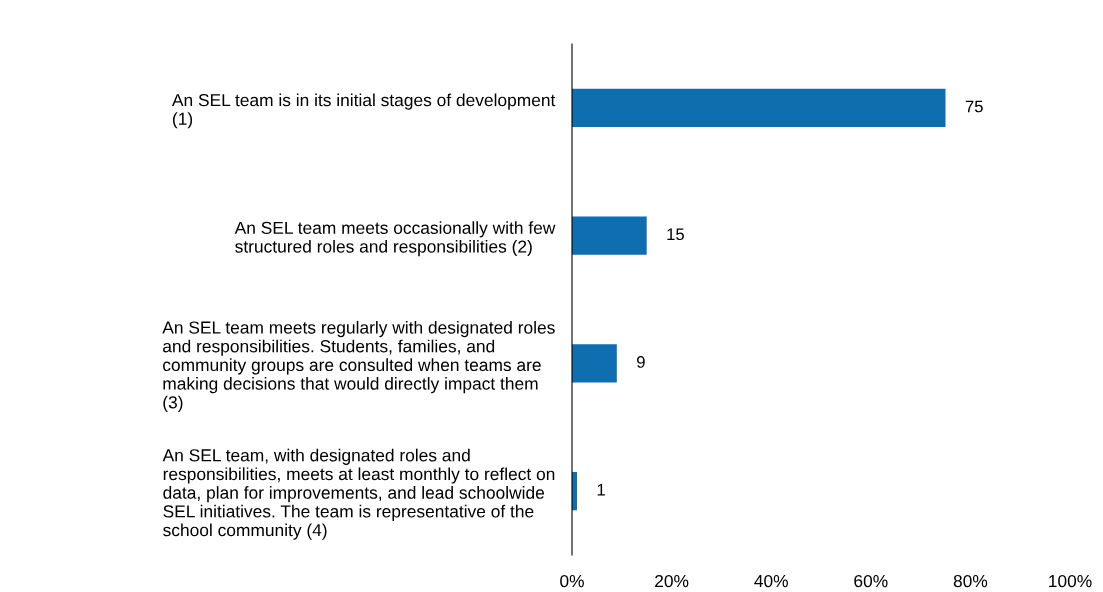 The width and height of the screenshot is (1103, 592). What do you see at coordinates (675, 234) in the screenshot?
I see `data-label: 15` at bounding box center [675, 234].